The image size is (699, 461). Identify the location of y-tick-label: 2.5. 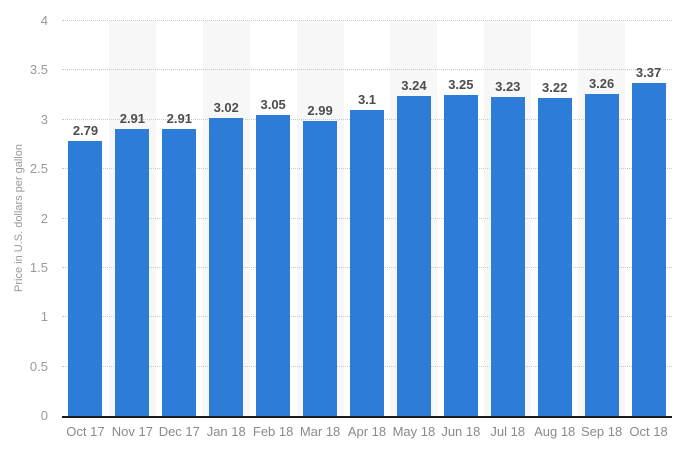
(38, 169).